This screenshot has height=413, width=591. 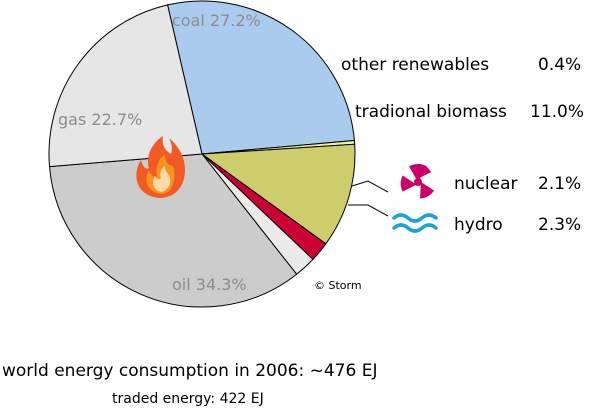 What do you see at coordinates (559, 225) in the screenshot?
I see `hydro-value: 2.3%` at bounding box center [559, 225].